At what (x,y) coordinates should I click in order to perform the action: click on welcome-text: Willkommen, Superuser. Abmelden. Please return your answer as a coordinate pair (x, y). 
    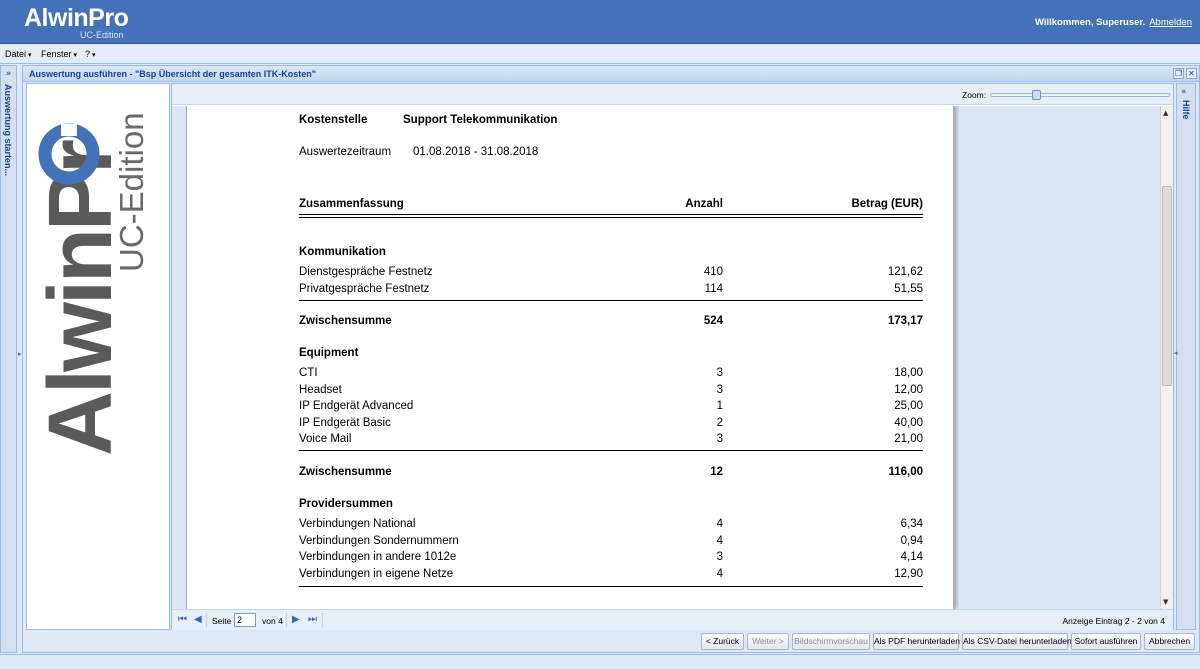
    Looking at the image, I should click on (1113, 22).